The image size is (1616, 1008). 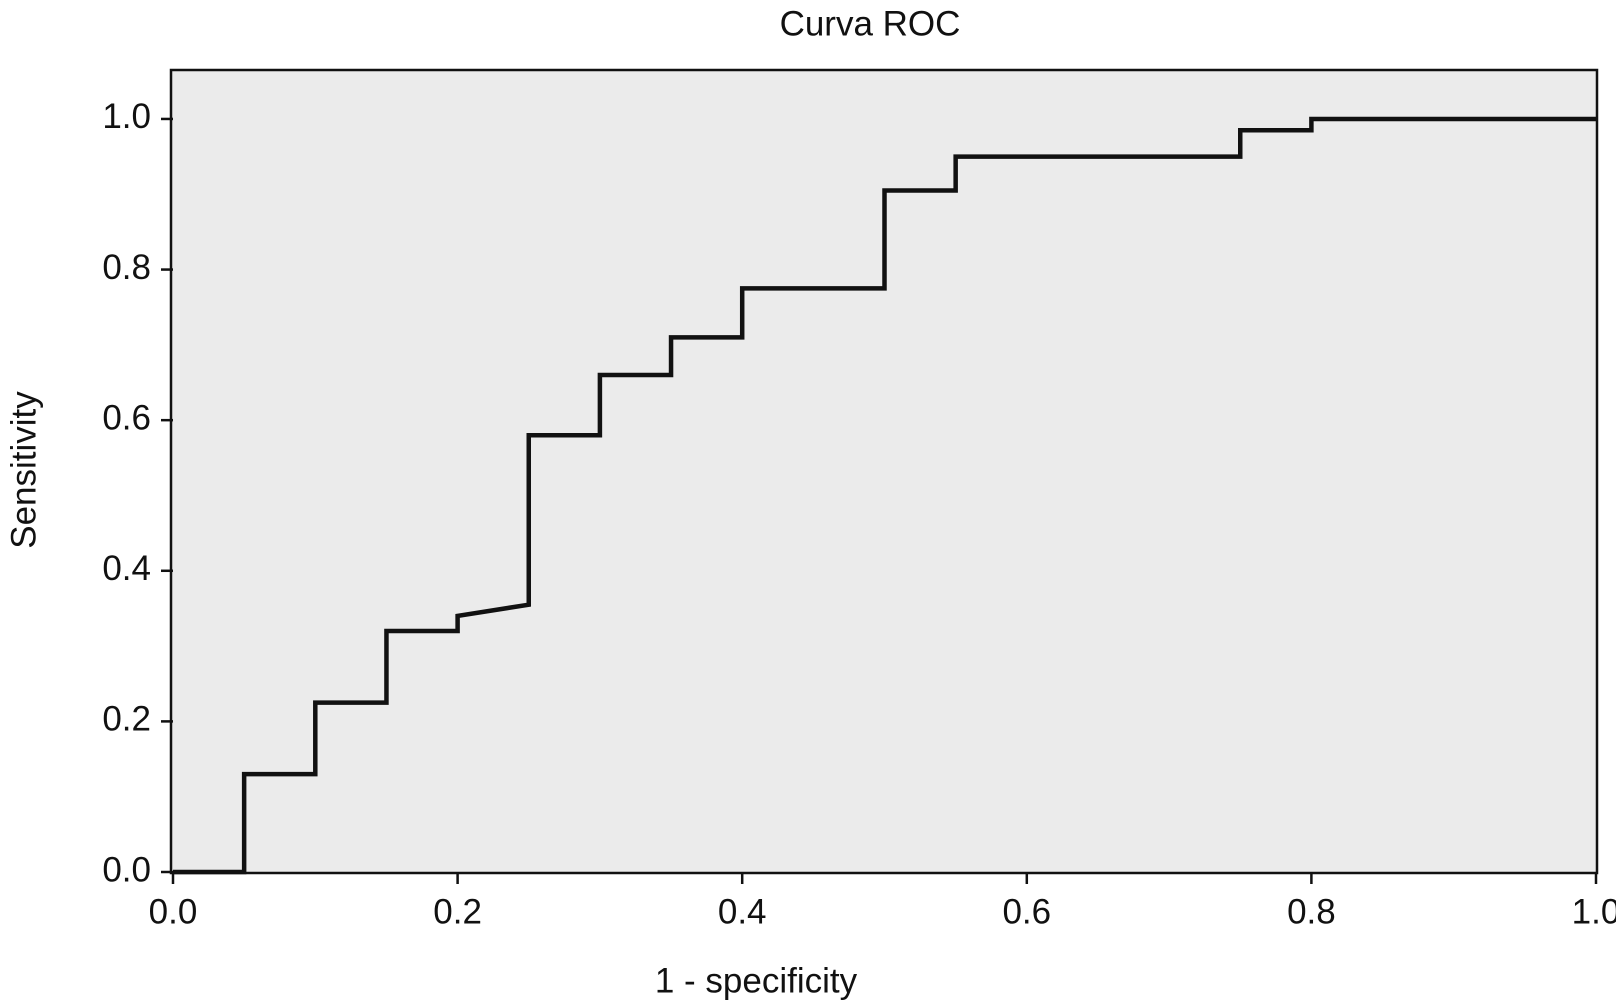 What do you see at coordinates (126, 568) in the screenshot?
I see `y-tick-label: 0.4` at bounding box center [126, 568].